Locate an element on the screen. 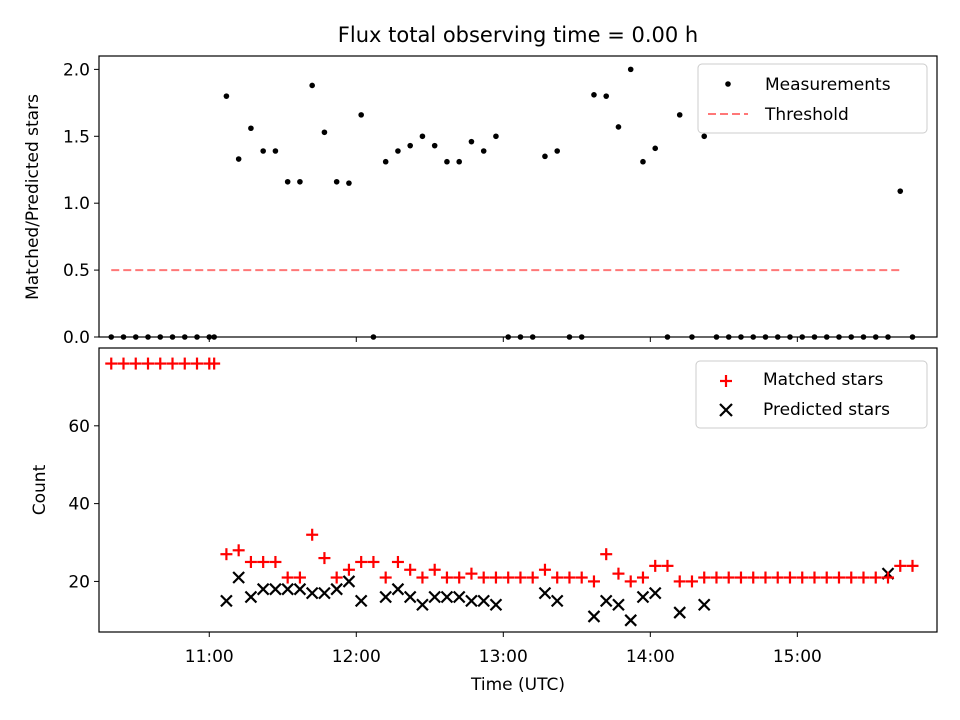  bottom-legend: Matched stars Predicted stars is located at coordinates (811, 394).